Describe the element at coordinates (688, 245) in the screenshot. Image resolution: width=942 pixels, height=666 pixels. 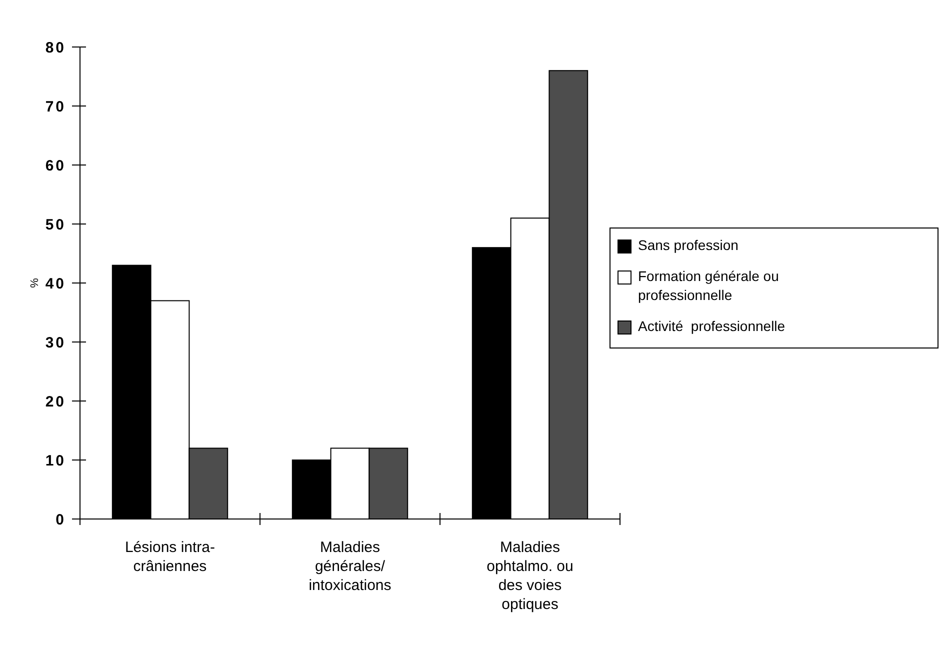
I see `legend-label: Sans profession` at that location.